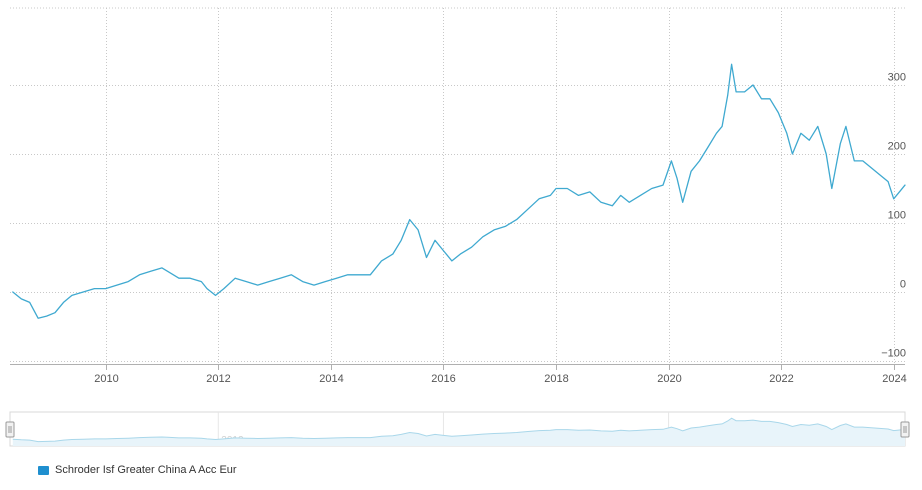 This screenshot has width=922, height=490. I want to click on navigator-handle-left, so click(10, 429).